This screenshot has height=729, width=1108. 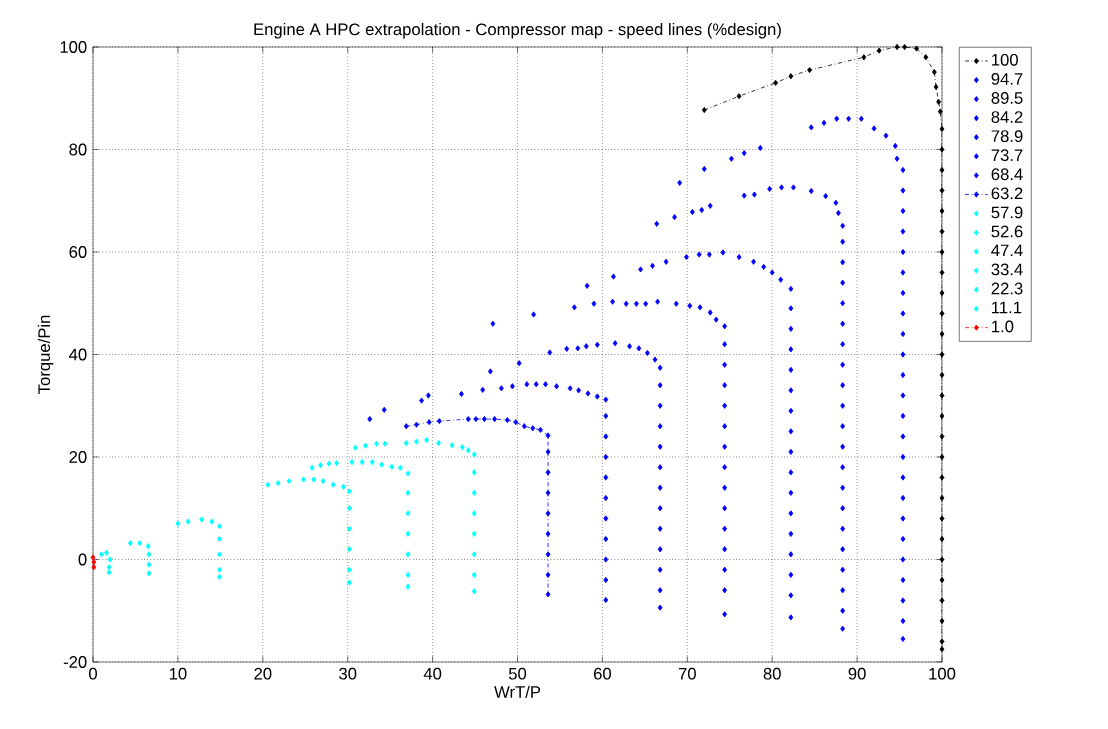 I want to click on legend-label: 84.2, so click(x=1007, y=117).